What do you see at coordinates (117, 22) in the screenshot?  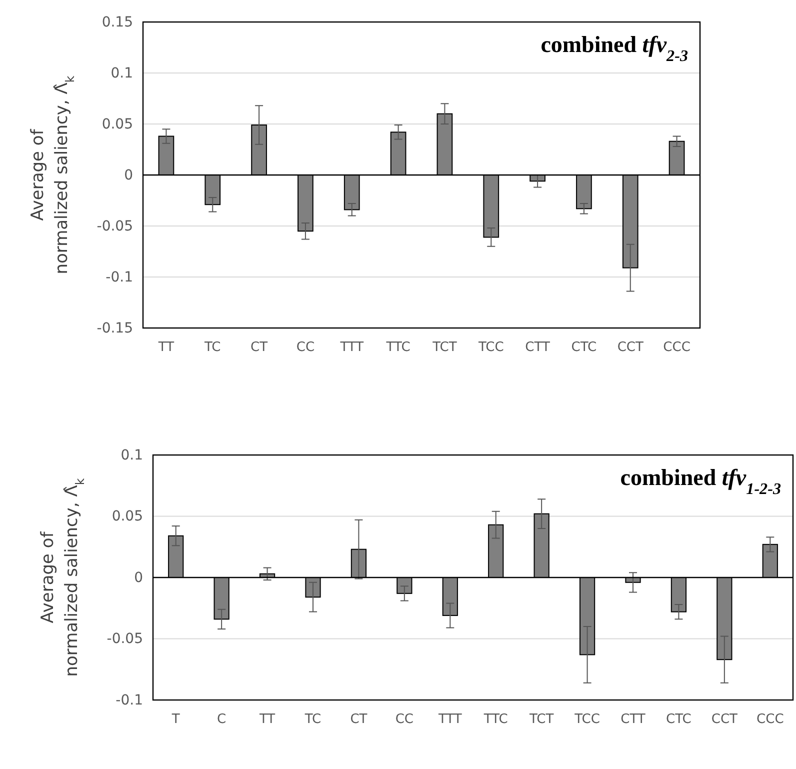 I see `y-tick-label: 0.15` at bounding box center [117, 22].